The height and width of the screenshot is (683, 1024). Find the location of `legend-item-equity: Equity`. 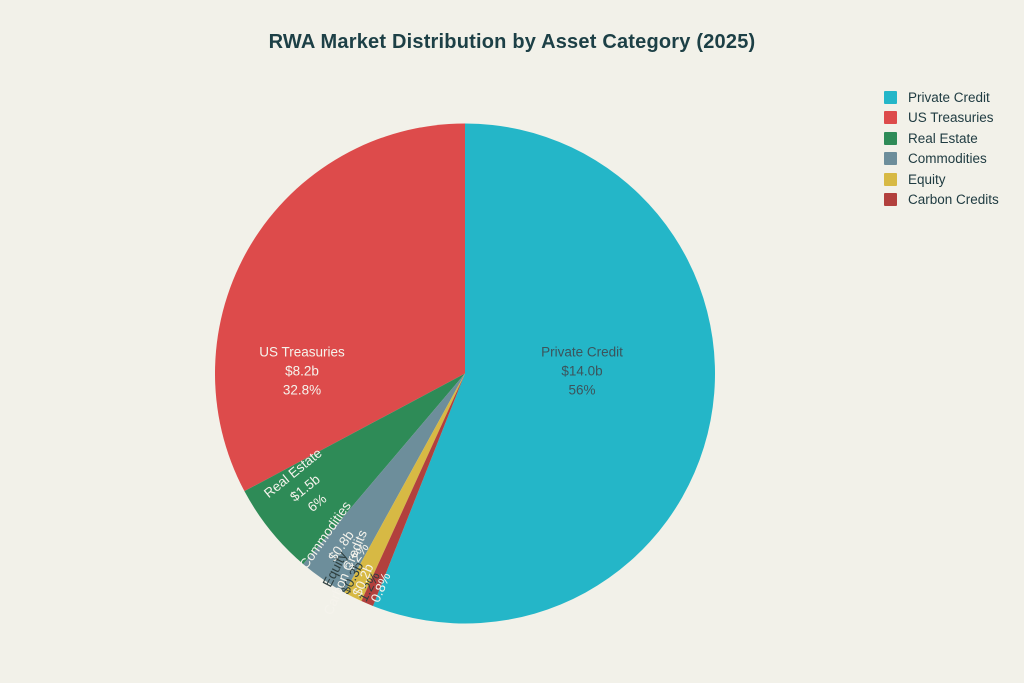

legend-item-equity: Equity is located at coordinates (941, 179).